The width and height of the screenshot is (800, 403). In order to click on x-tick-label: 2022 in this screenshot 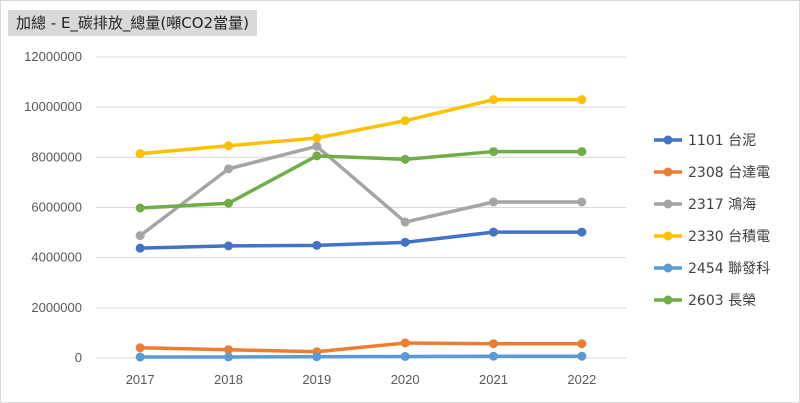, I will do `click(581, 379)`.